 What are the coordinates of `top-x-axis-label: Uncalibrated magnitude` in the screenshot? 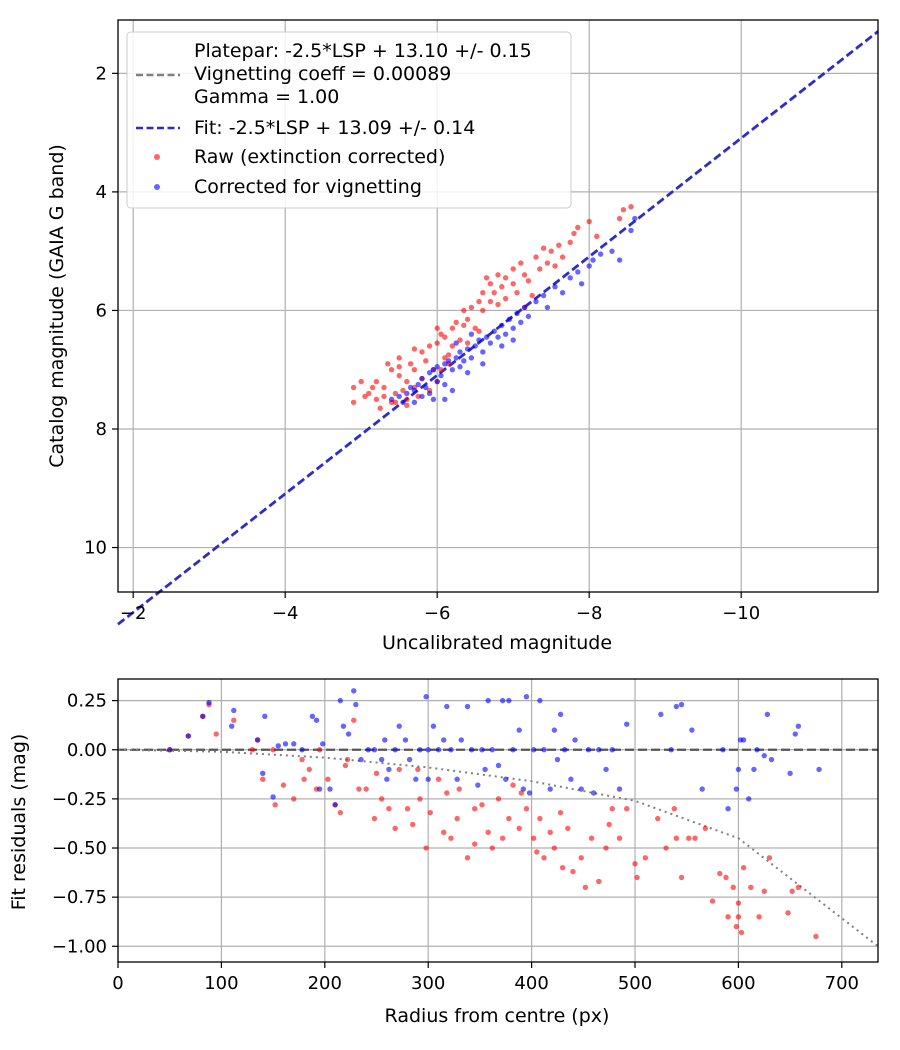 It's located at (497, 643).